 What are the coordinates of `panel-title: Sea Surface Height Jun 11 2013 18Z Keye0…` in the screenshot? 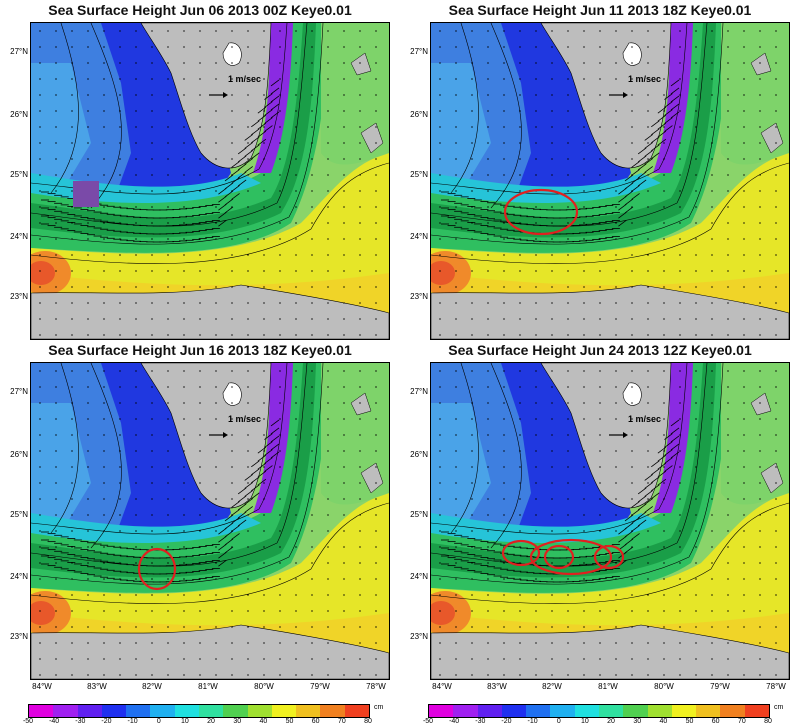 It's located at (600, 10).